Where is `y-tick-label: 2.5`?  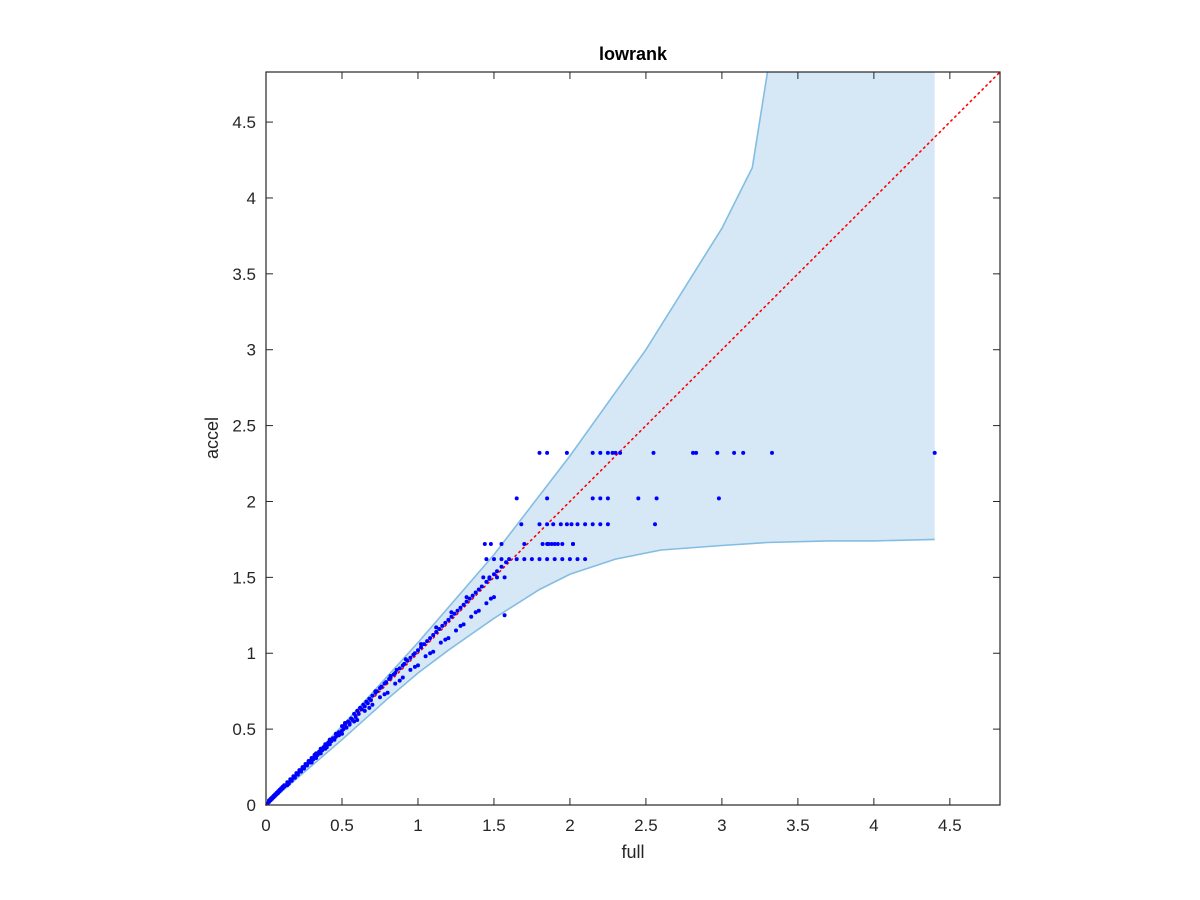 y-tick-label: 2.5 is located at coordinates (244, 426).